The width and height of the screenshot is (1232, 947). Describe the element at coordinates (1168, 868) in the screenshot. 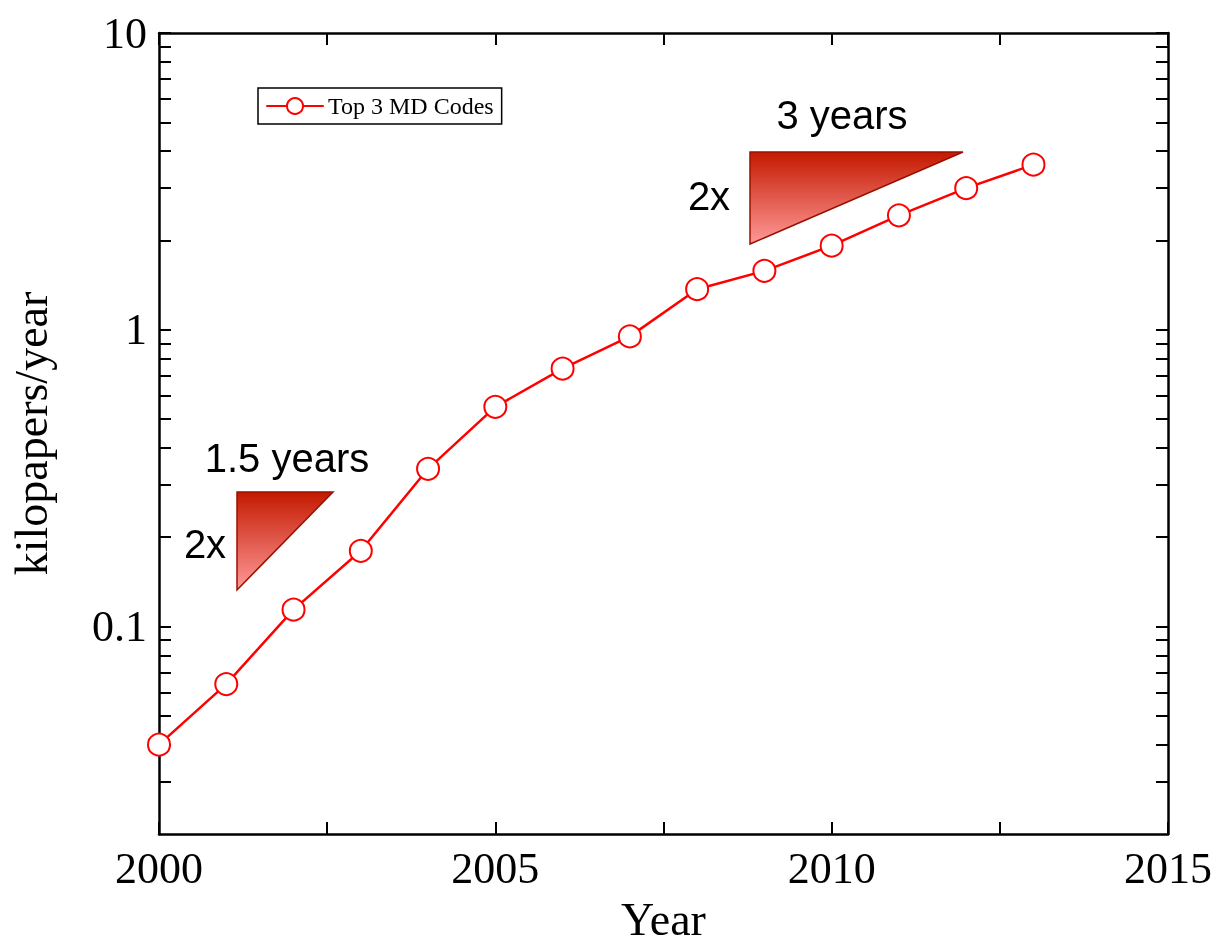

I see `x-tick-label: 2015` at that location.